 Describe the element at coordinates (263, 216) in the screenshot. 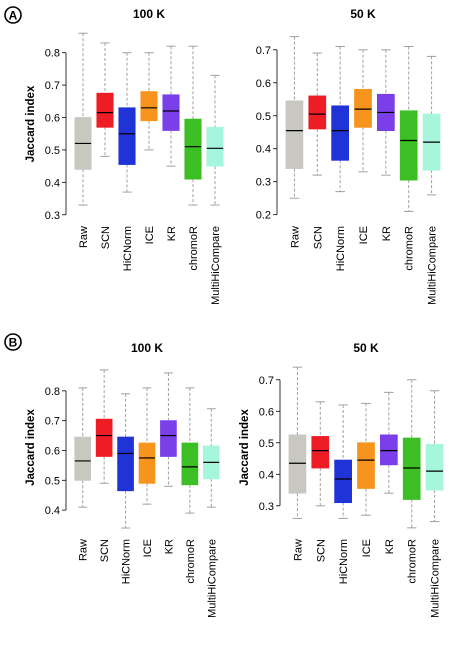

I see `y-tick-label: 0.2` at that location.